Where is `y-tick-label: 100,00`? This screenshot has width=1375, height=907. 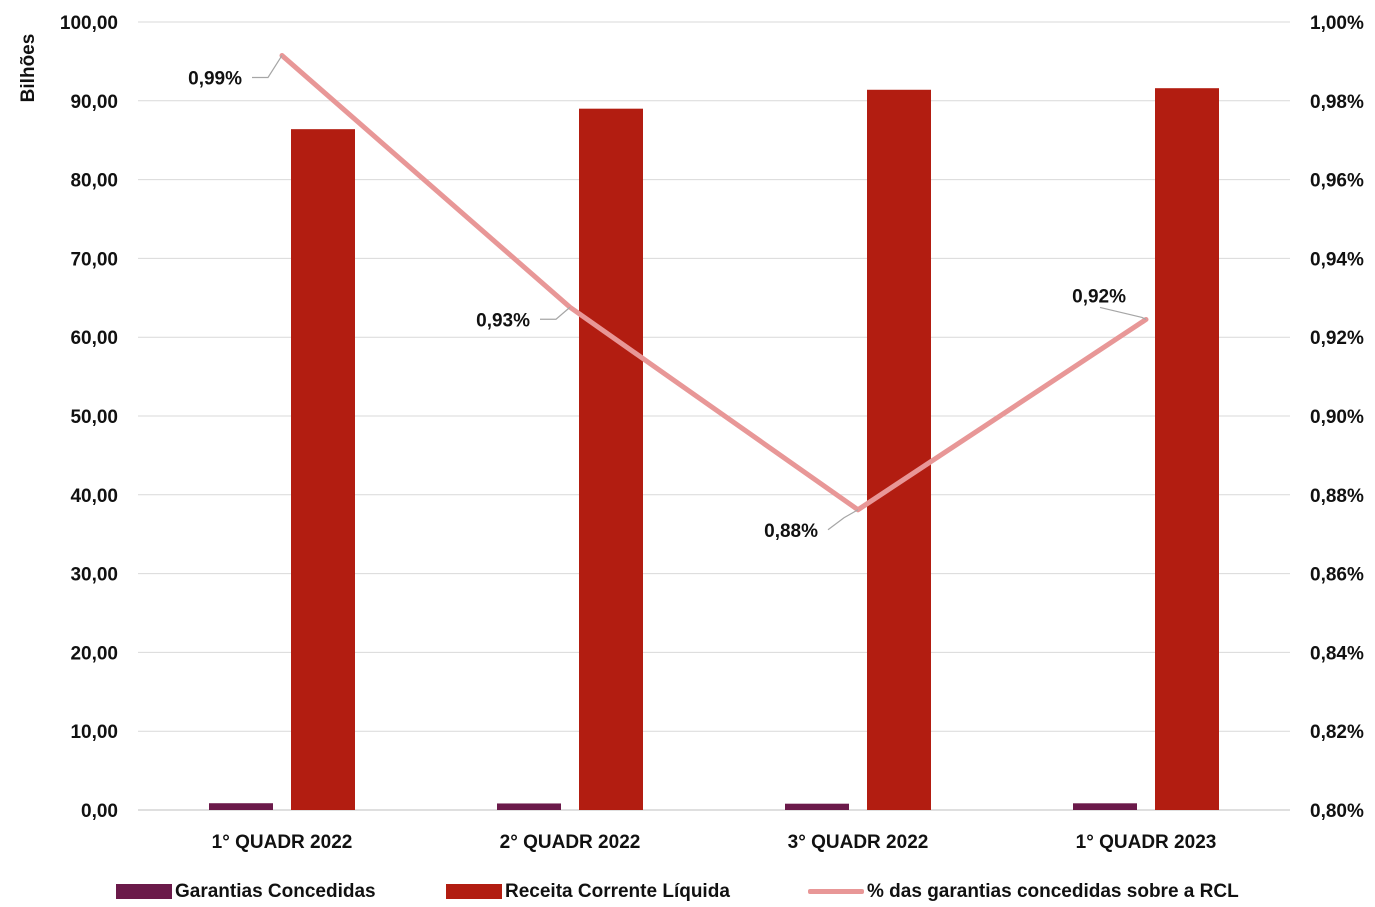 y-tick-label: 100,00 is located at coordinates (89, 23).